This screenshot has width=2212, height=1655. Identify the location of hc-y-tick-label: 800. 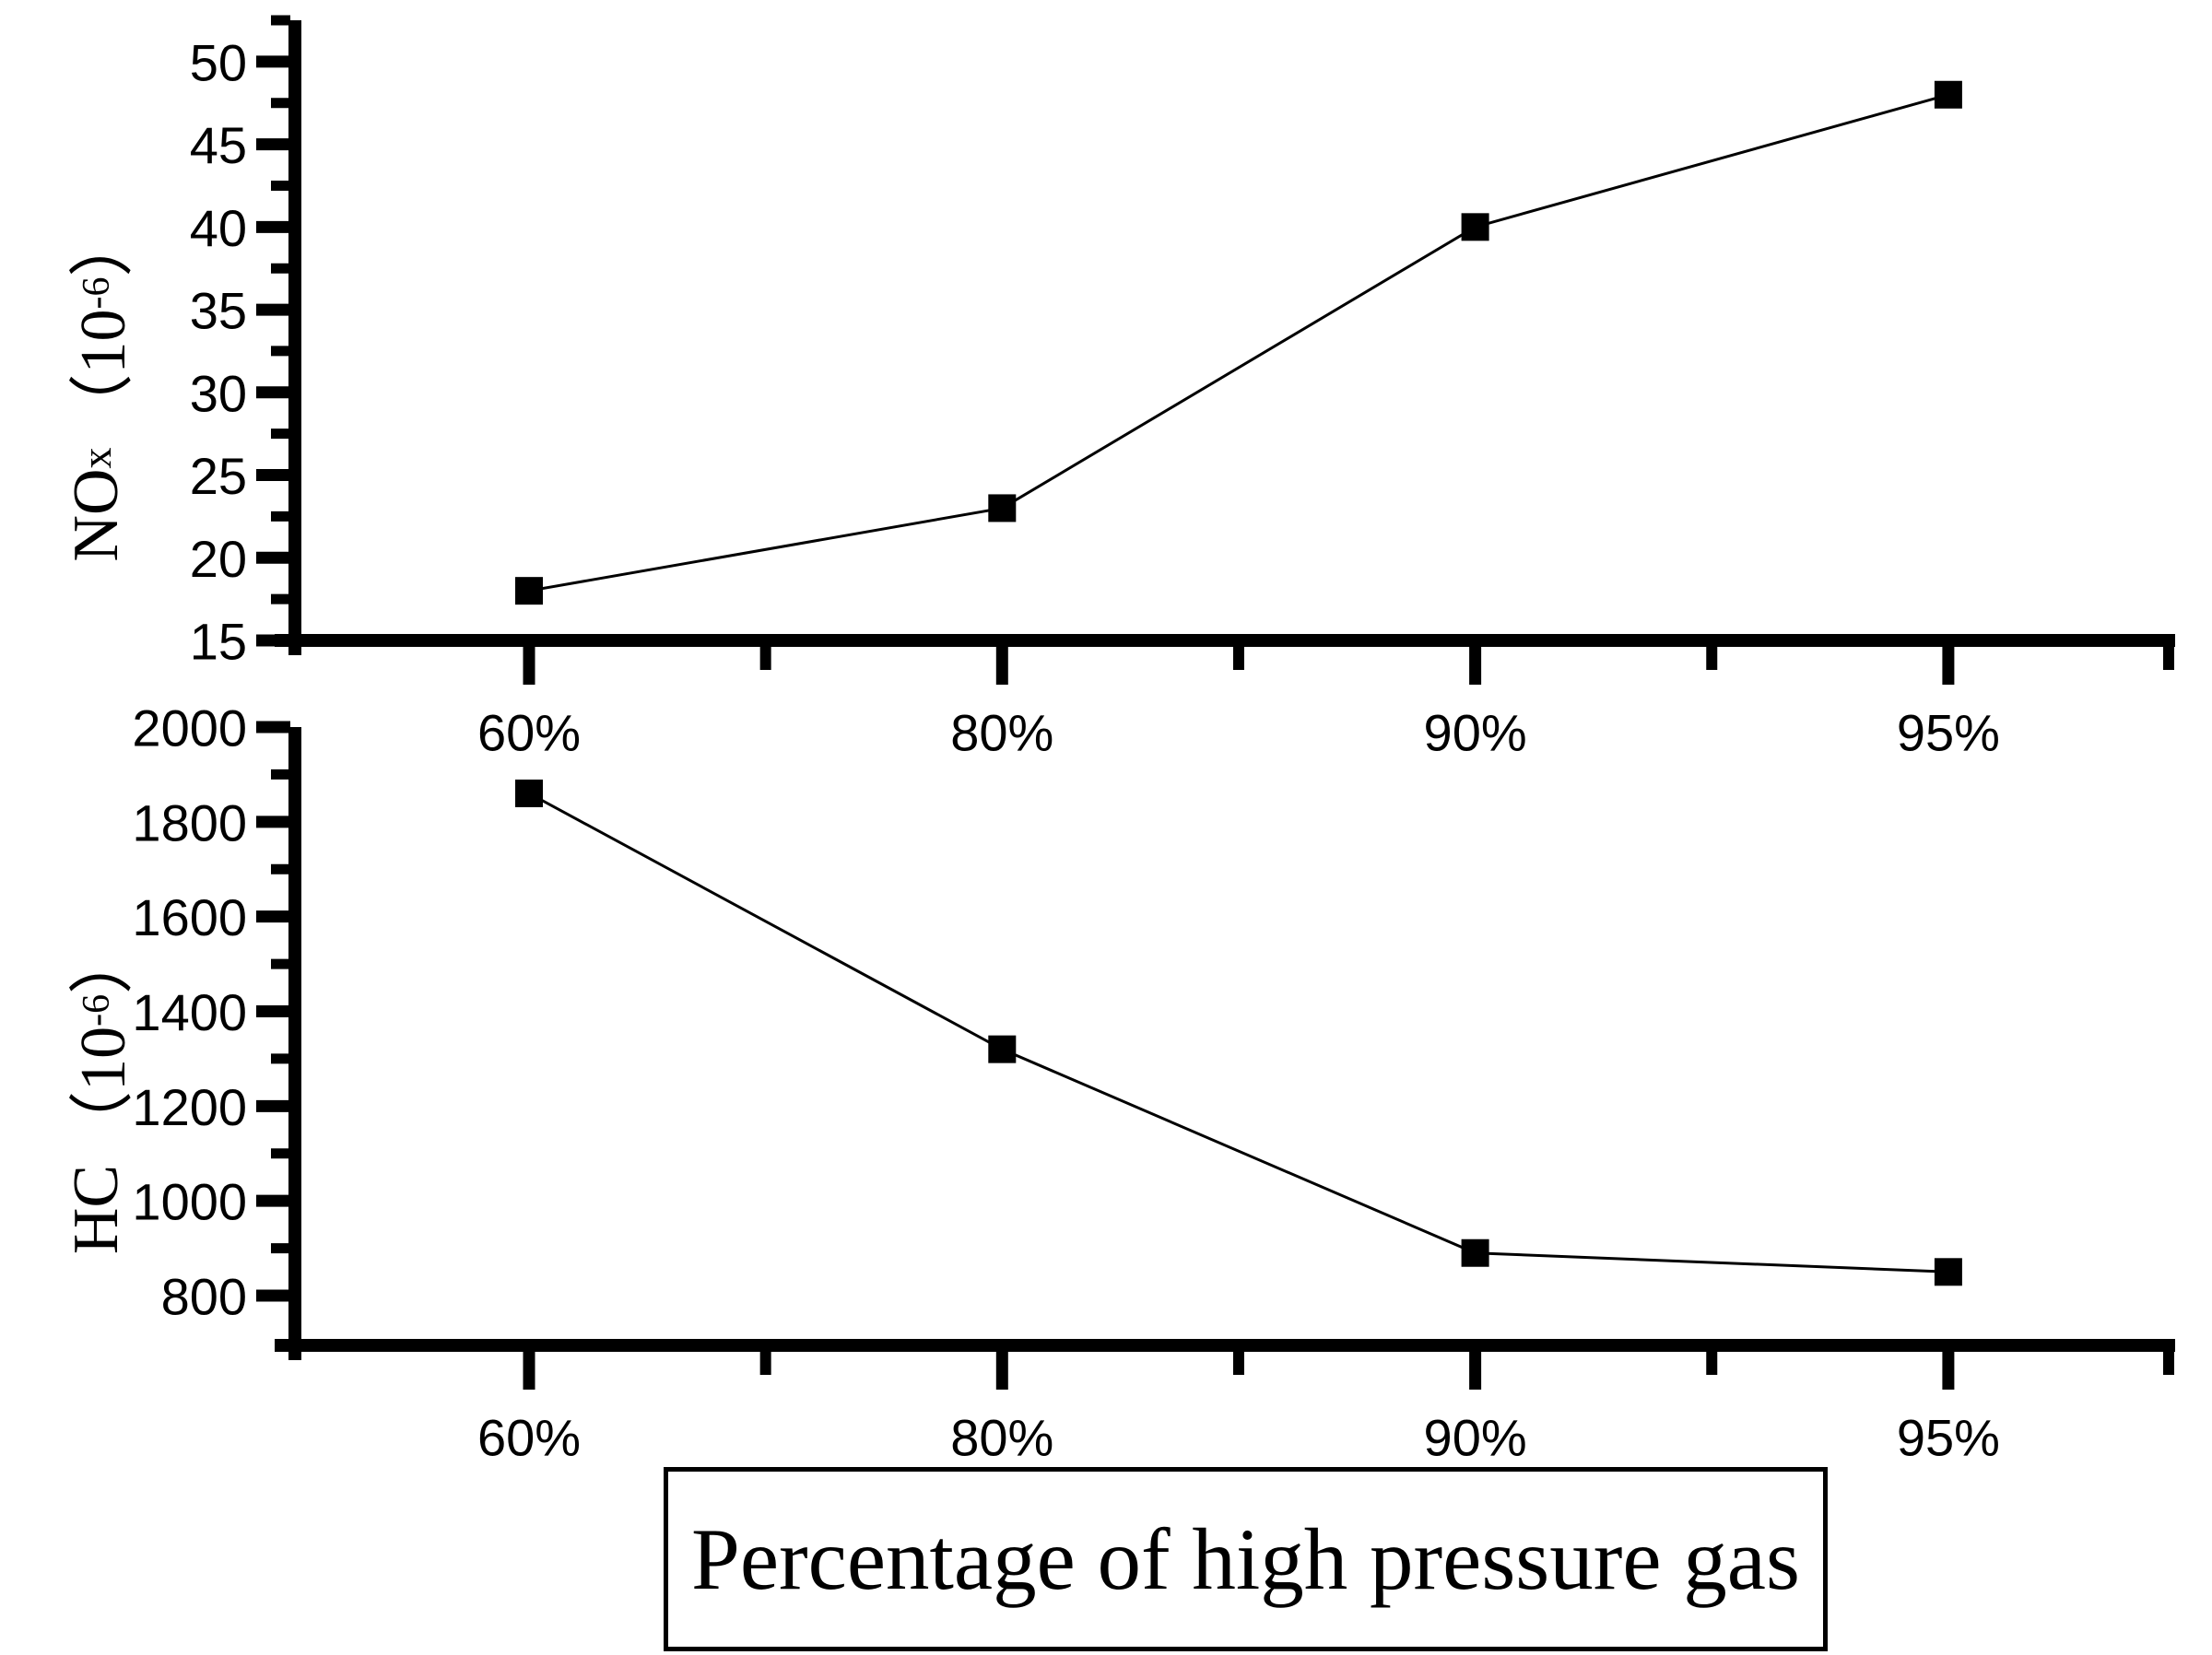
(204, 1297).